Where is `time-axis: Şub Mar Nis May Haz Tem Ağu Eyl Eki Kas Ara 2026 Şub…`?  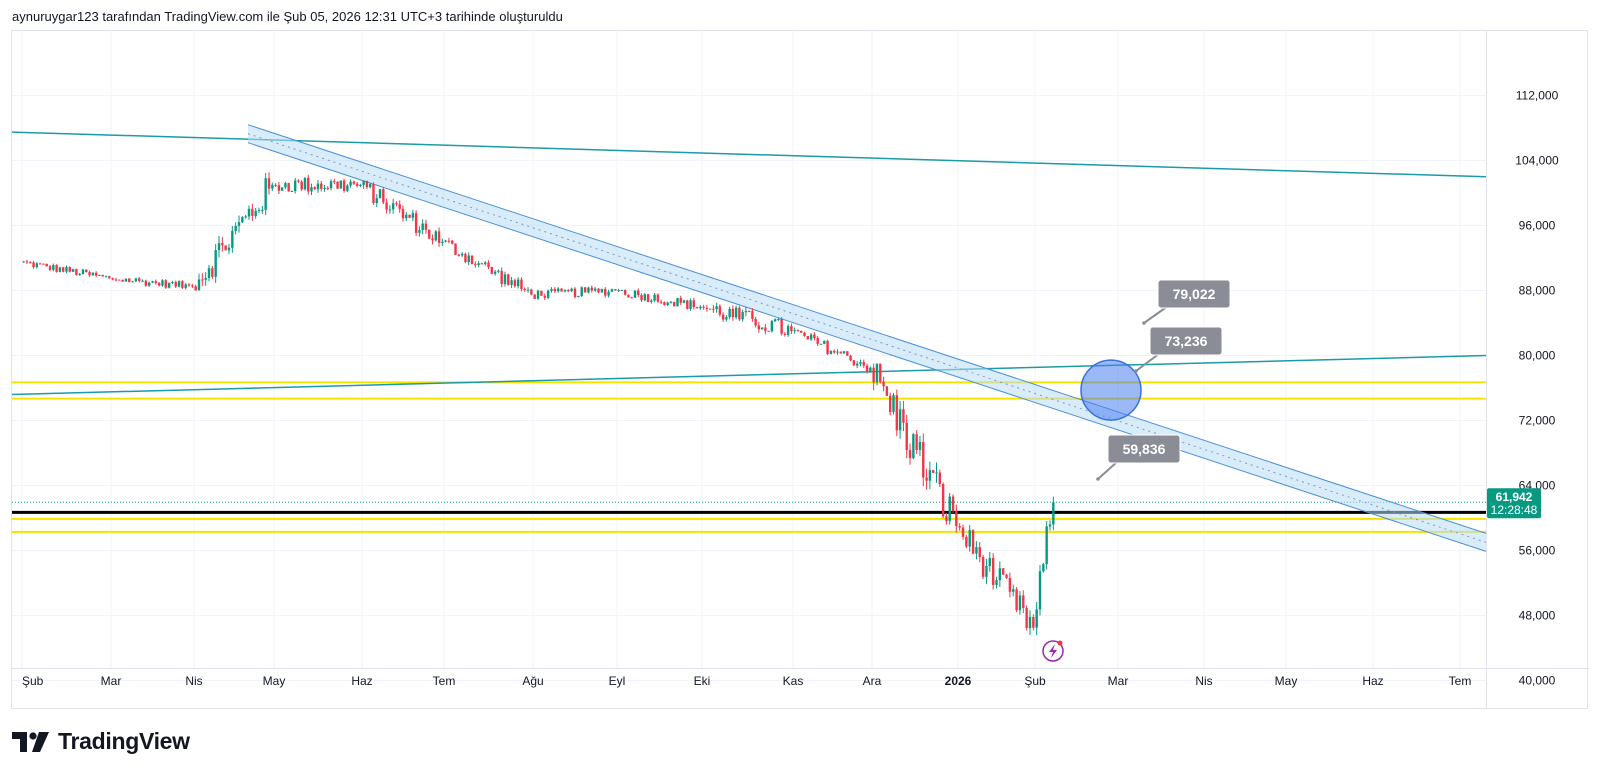 time-axis: Şub Mar Nis May Haz Tem Ağu Eyl Eki Kas Ara 2026 Şub… is located at coordinates (800, 678).